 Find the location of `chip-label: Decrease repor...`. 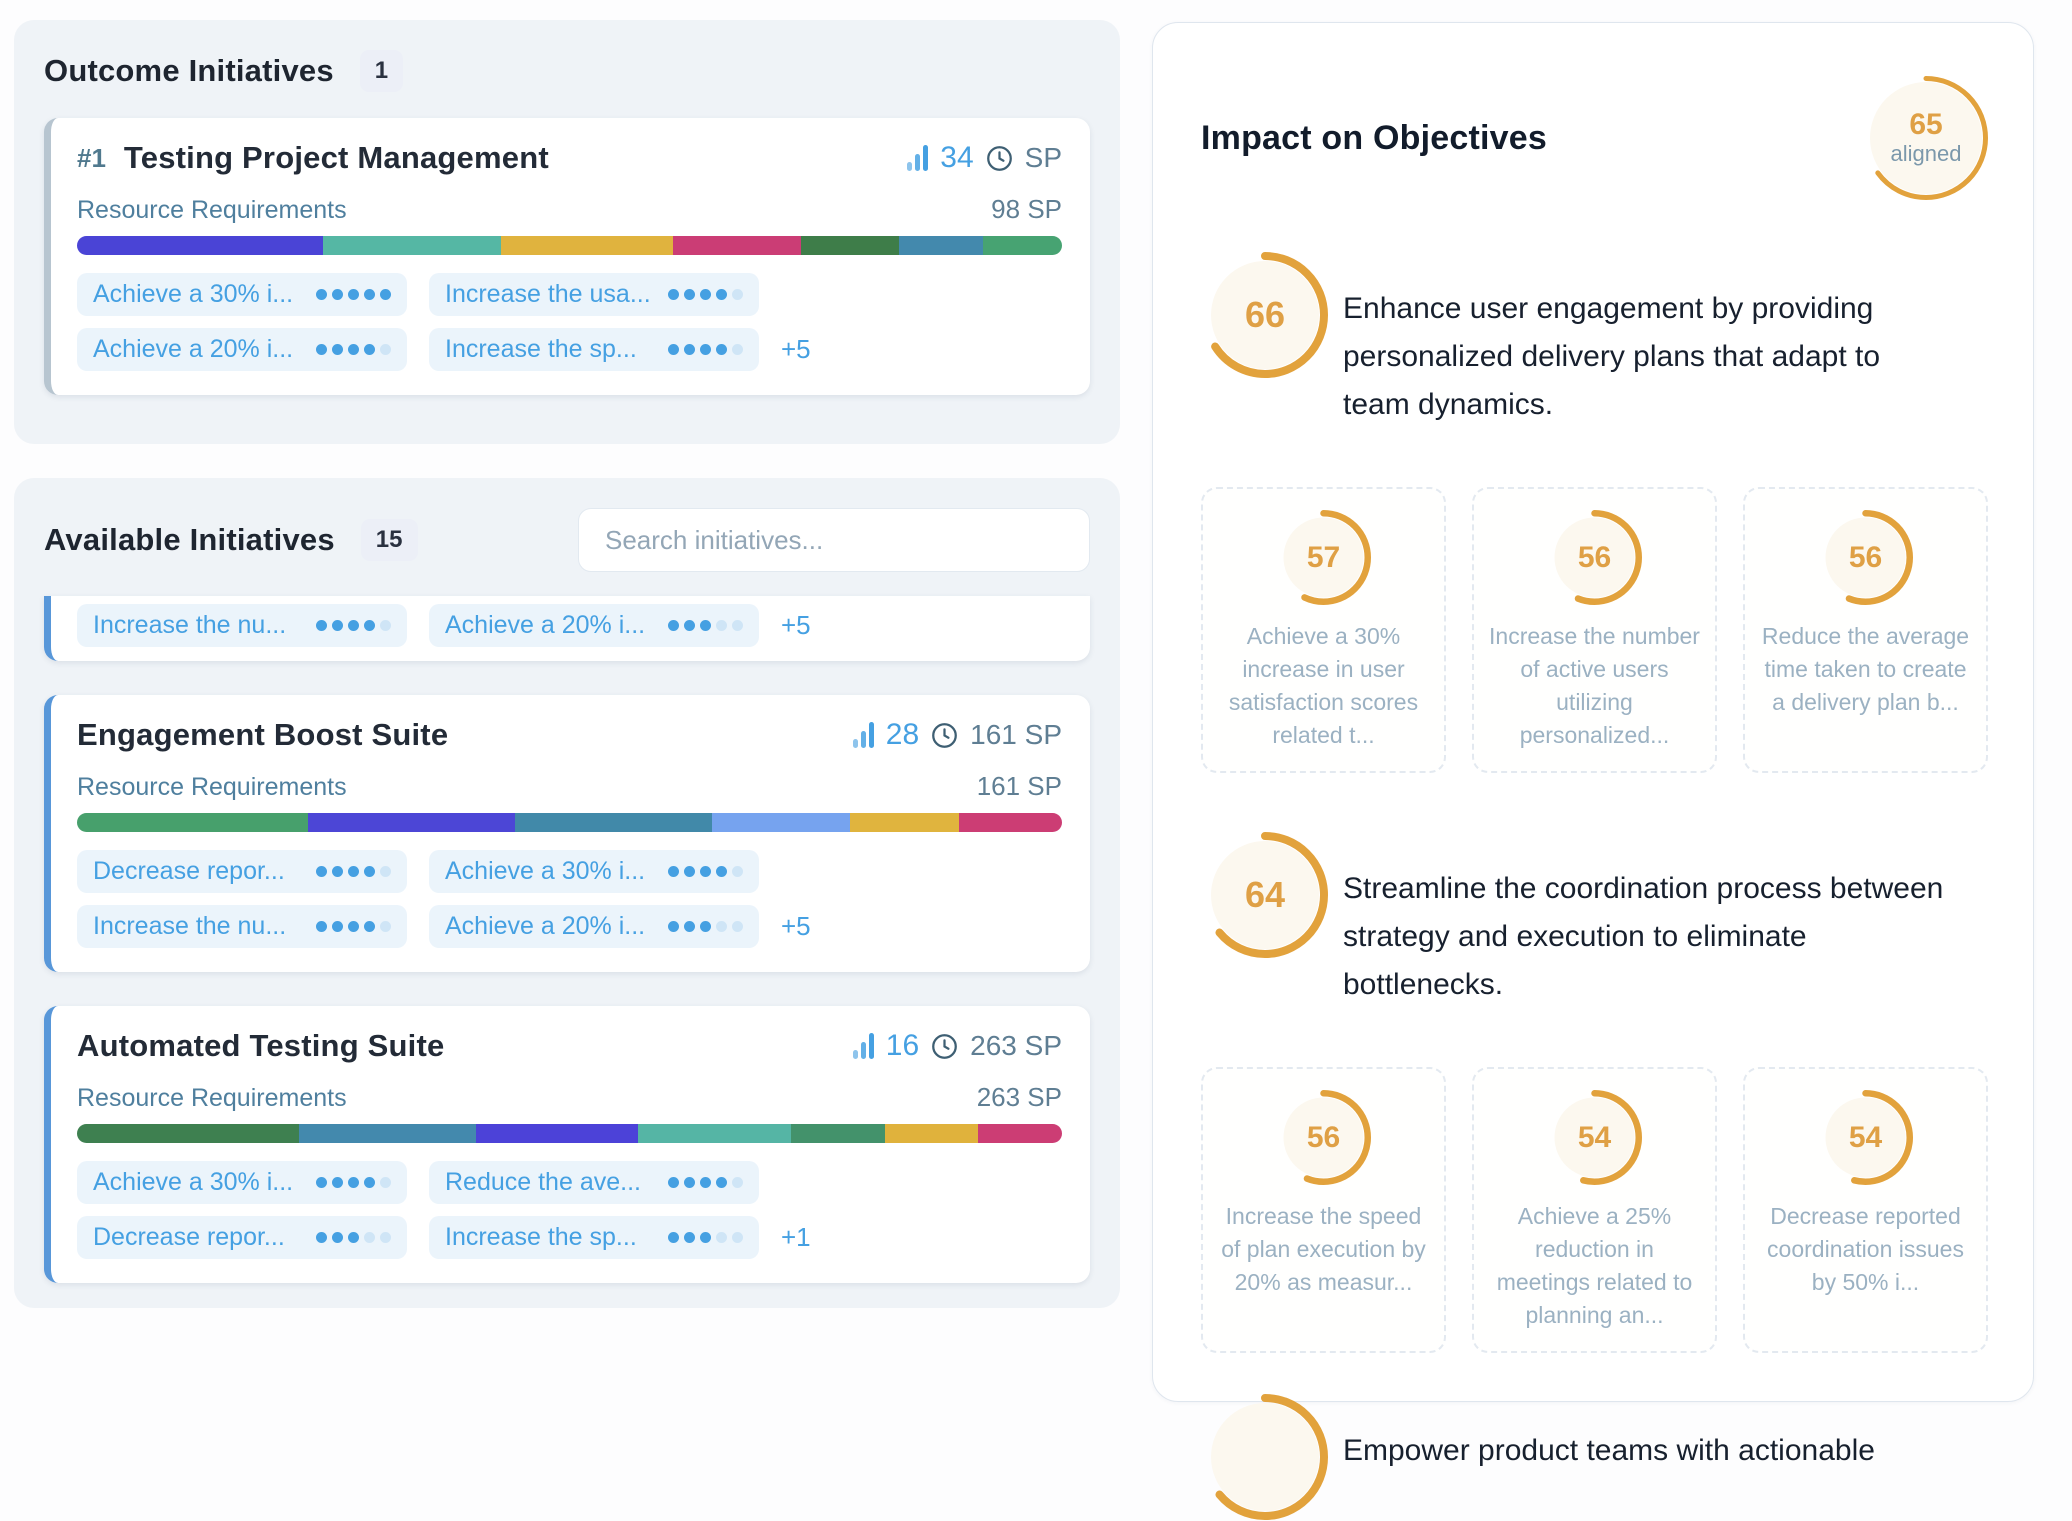

chip-label: Decrease repor... is located at coordinates (189, 1237).